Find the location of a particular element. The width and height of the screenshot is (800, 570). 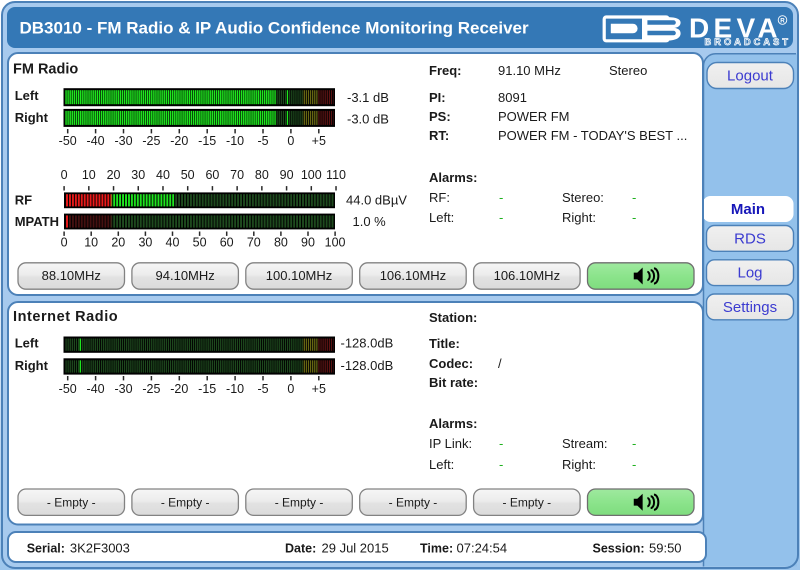

svg-text: 59:50 is located at coordinates (665, 548).